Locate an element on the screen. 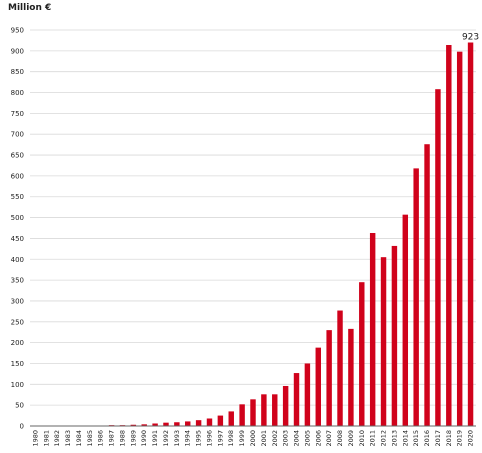 This screenshot has width=482, height=453. y-tick-label: 150 is located at coordinates (17, 364).